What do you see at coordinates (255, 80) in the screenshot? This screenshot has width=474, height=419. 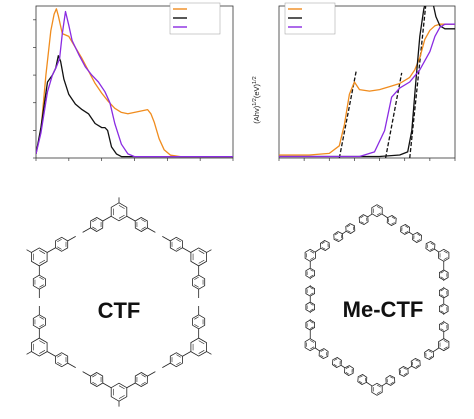 I see `ylabel-exp2: 1/2` at bounding box center [255, 80].